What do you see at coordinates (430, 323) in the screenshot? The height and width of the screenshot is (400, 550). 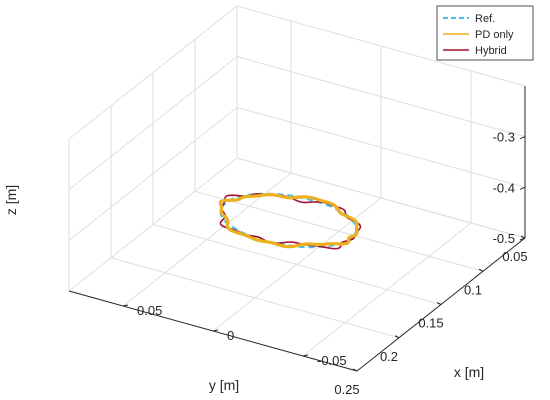 I see `y-tick-label: 0.15` at bounding box center [430, 323].